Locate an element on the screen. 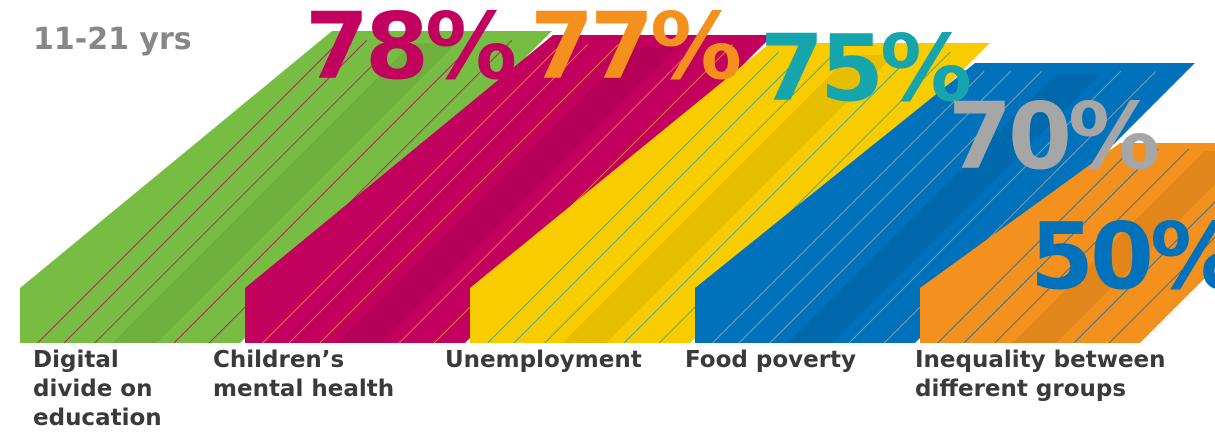  category-label-5: Inequality between different groups is located at coordinates (1040, 374).